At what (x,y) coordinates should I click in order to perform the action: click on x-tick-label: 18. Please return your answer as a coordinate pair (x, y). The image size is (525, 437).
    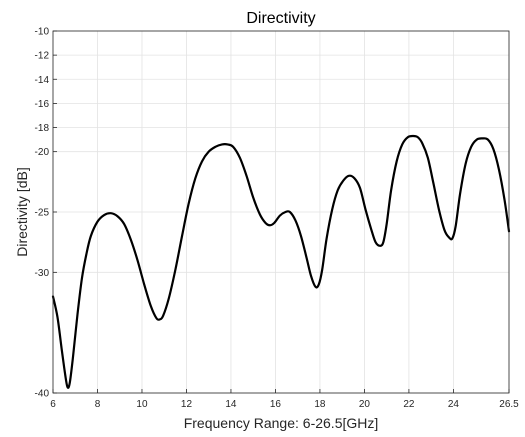
    Looking at the image, I should click on (320, 404).